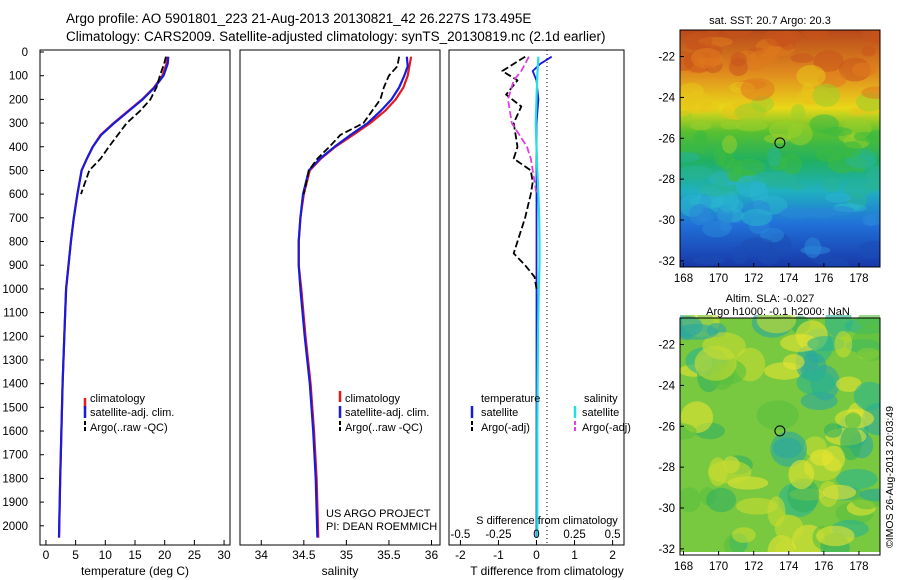 The height and width of the screenshot is (580, 900). Describe the element at coordinates (666, 427) in the screenshot. I see `map-y-tick-label: -26` at that location.